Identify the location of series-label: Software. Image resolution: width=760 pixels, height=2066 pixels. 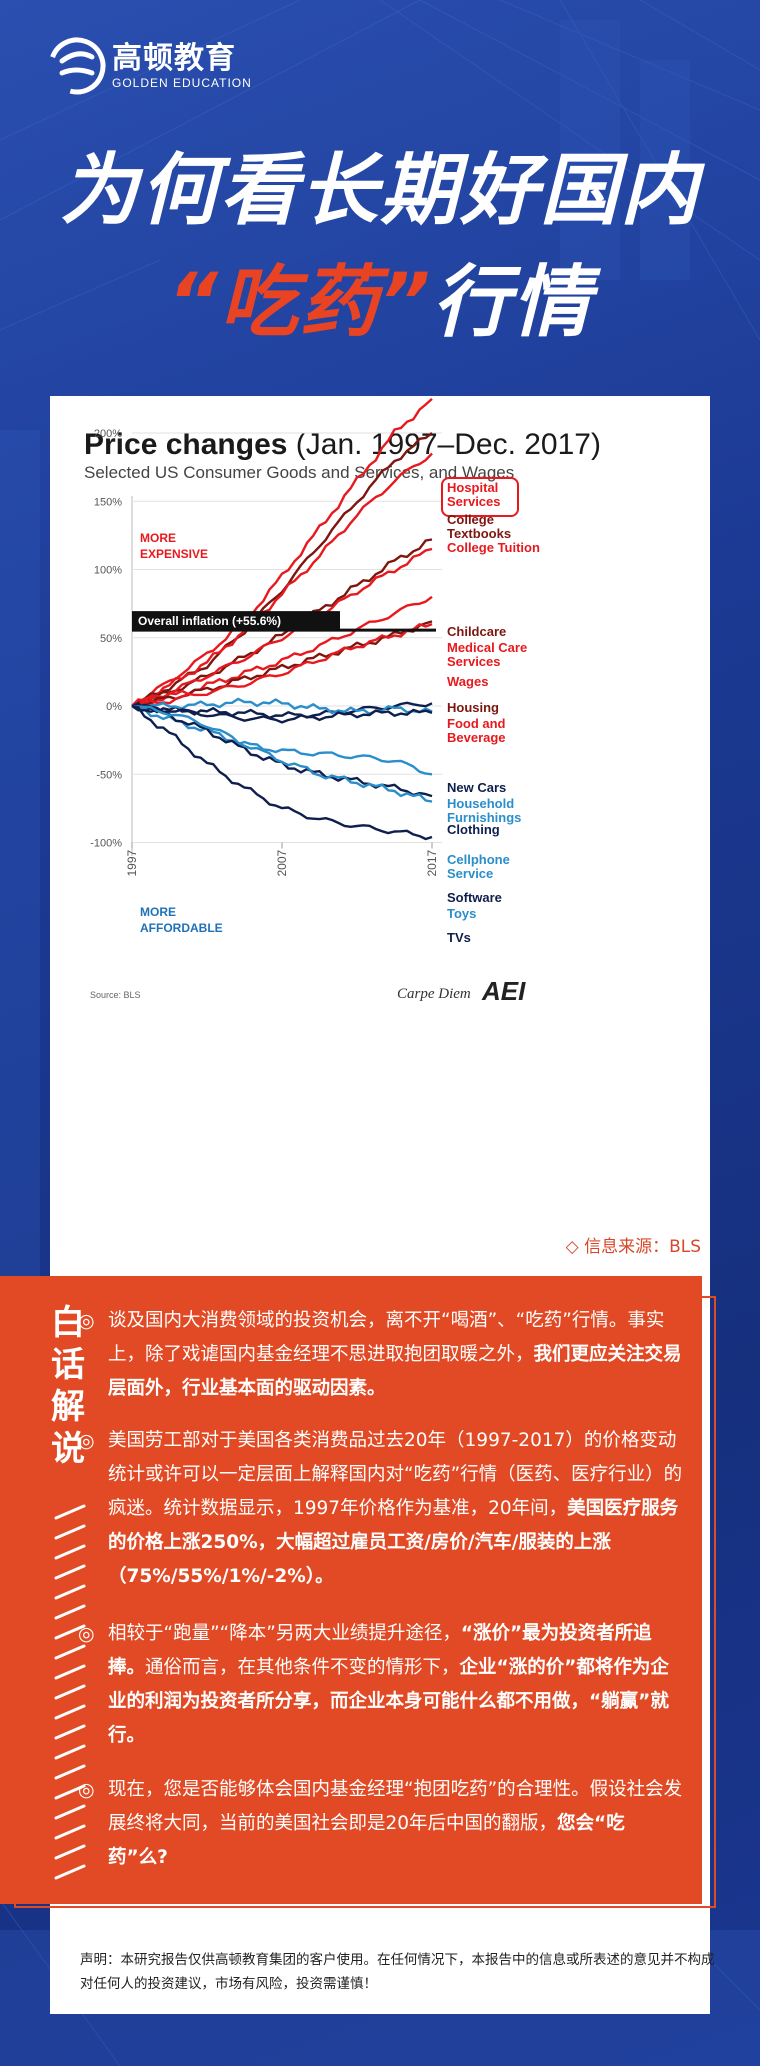
(474, 897).